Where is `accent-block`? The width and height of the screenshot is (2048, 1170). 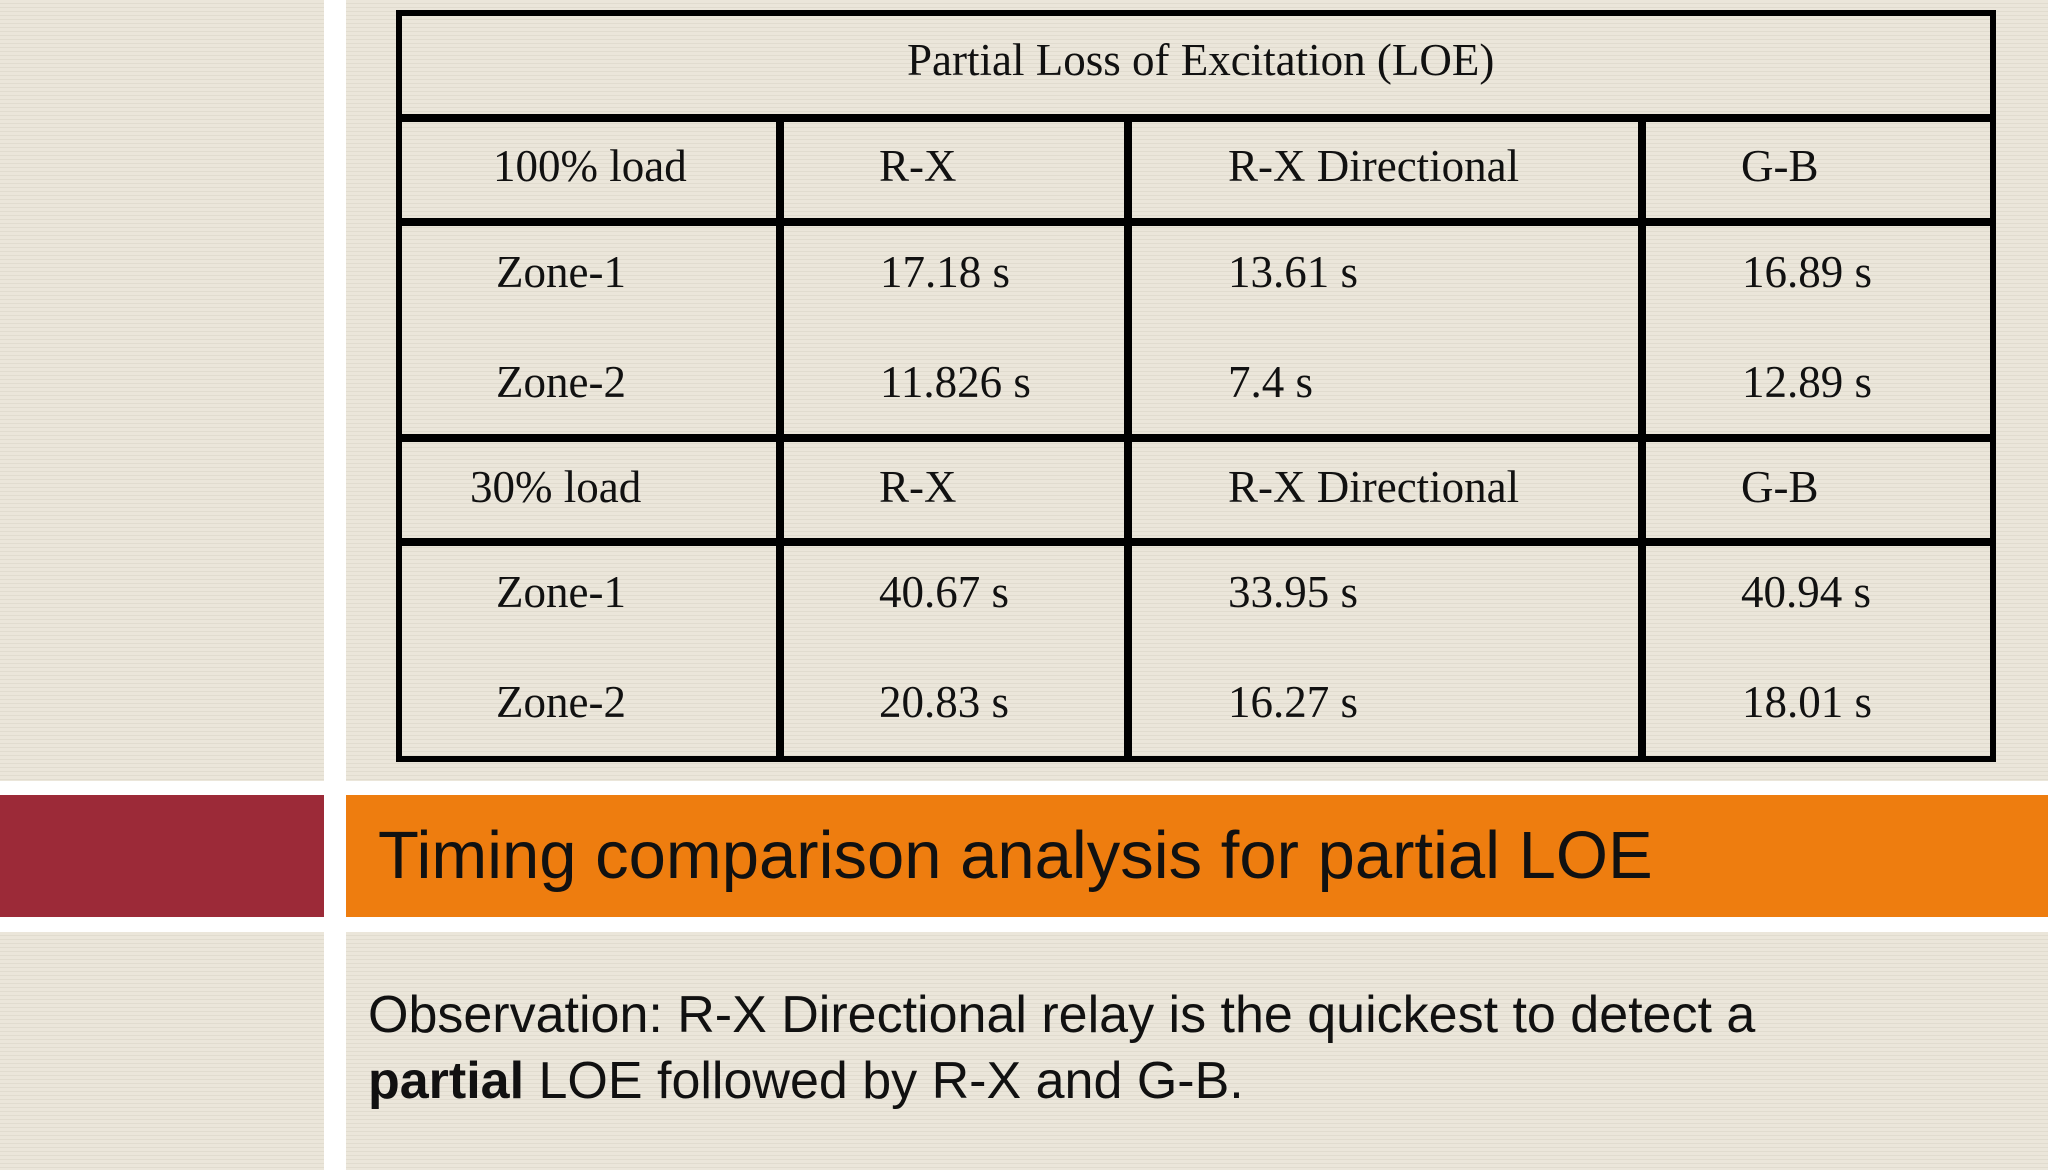
accent-block is located at coordinates (162, 856).